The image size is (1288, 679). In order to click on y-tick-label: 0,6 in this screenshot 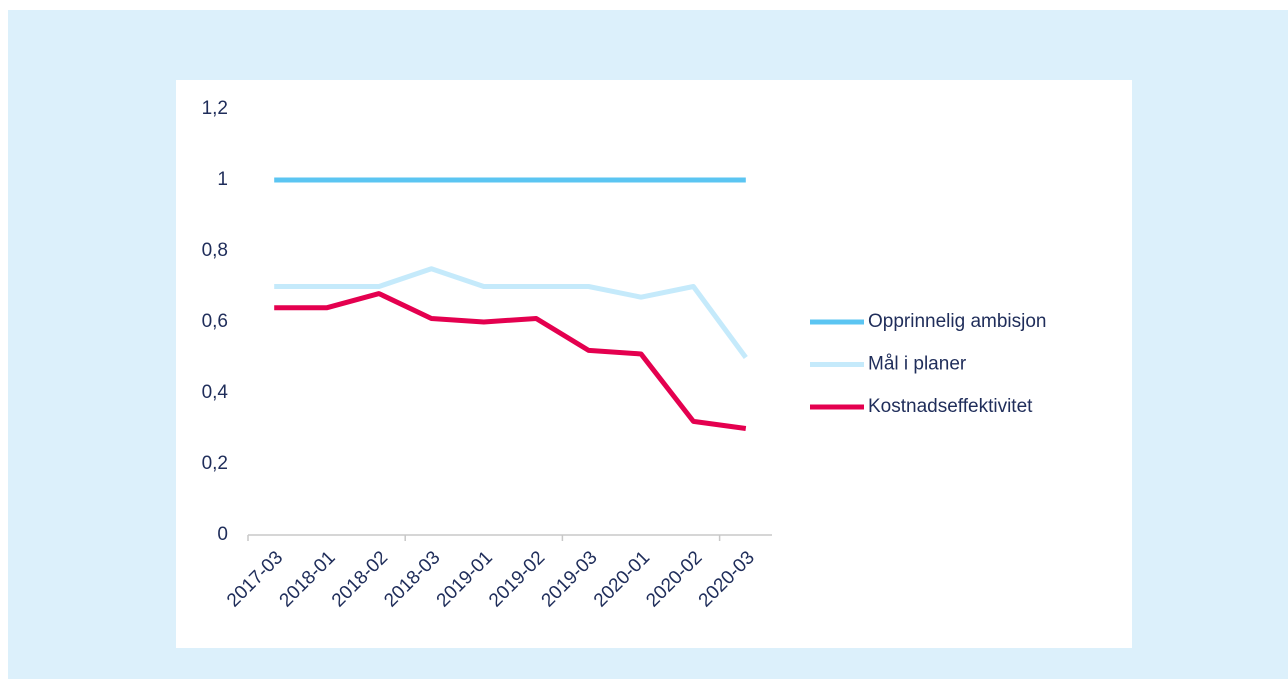, I will do `click(215, 321)`.